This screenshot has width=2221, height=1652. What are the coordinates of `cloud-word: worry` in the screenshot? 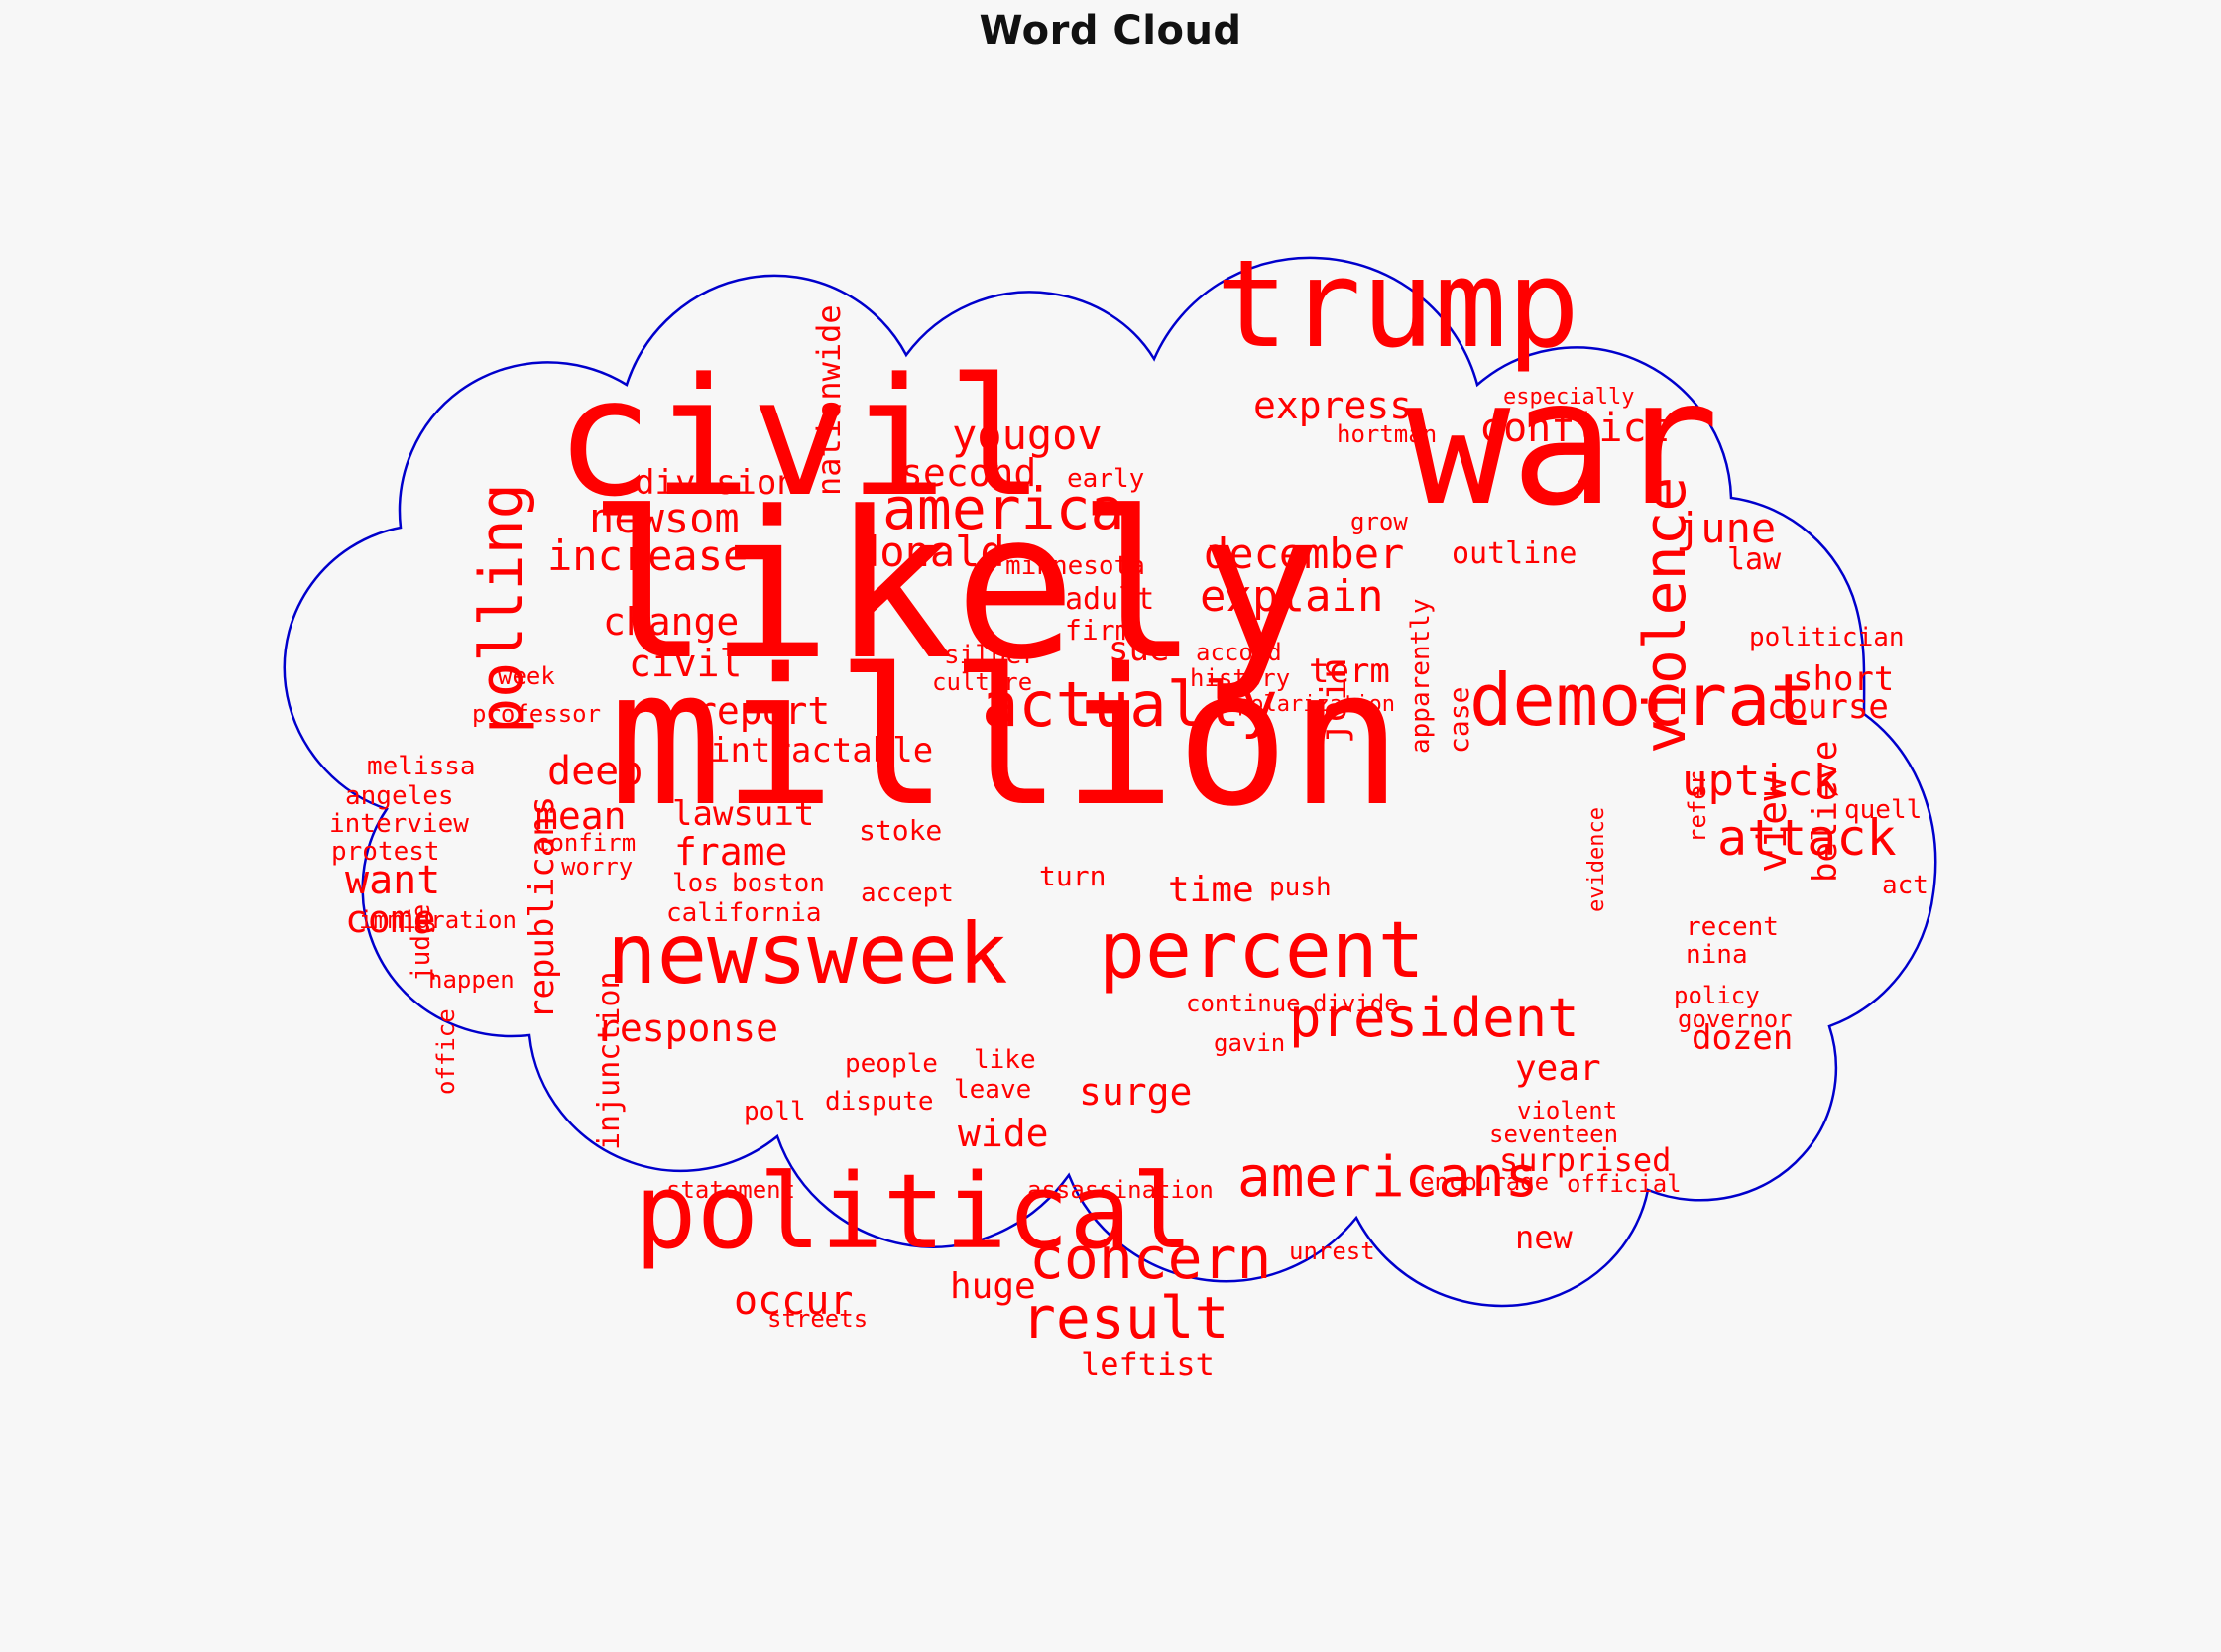 It's located at (597, 867).